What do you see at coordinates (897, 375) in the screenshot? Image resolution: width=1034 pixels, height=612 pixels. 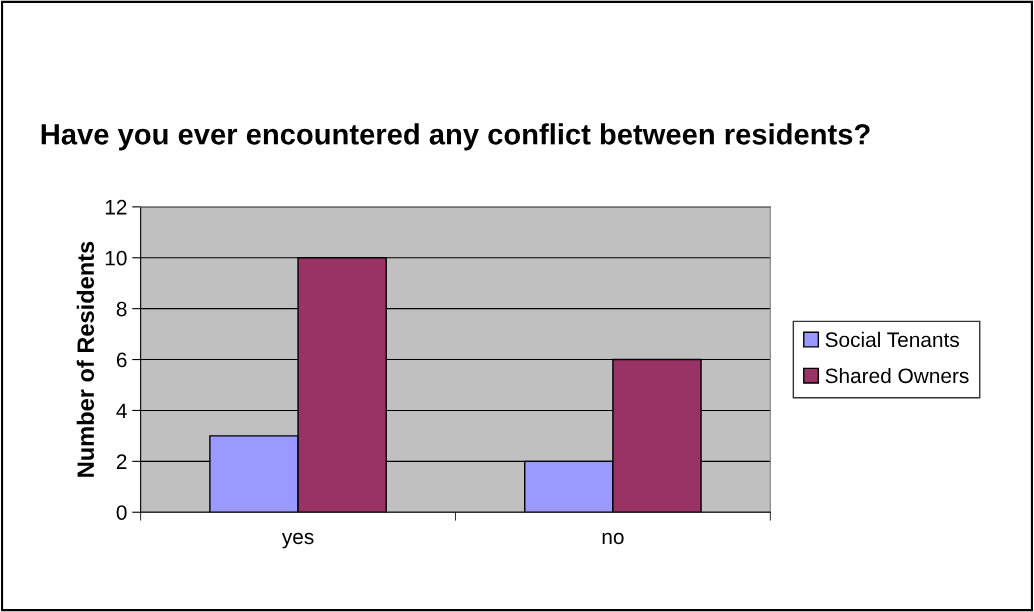 I see `legend-label: Shared Owners` at bounding box center [897, 375].